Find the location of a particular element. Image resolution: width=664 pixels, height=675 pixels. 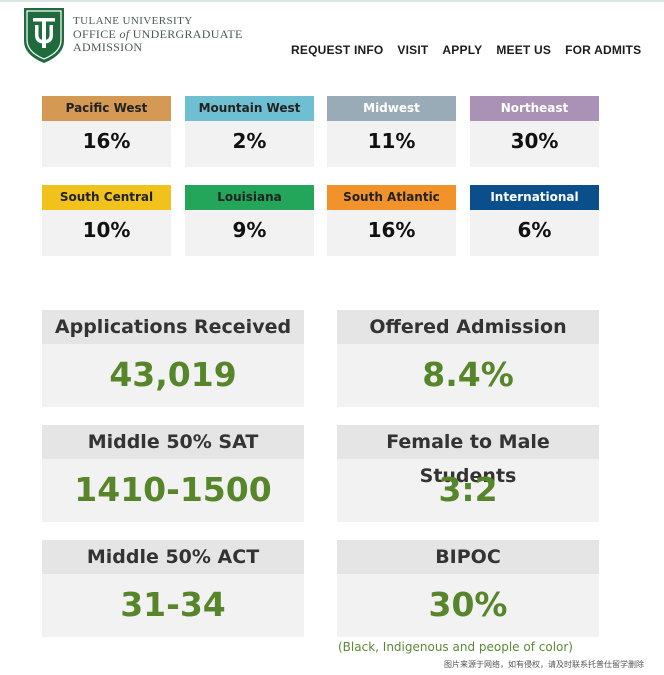

region-label: Midwest is located at coordinates (391, 108).